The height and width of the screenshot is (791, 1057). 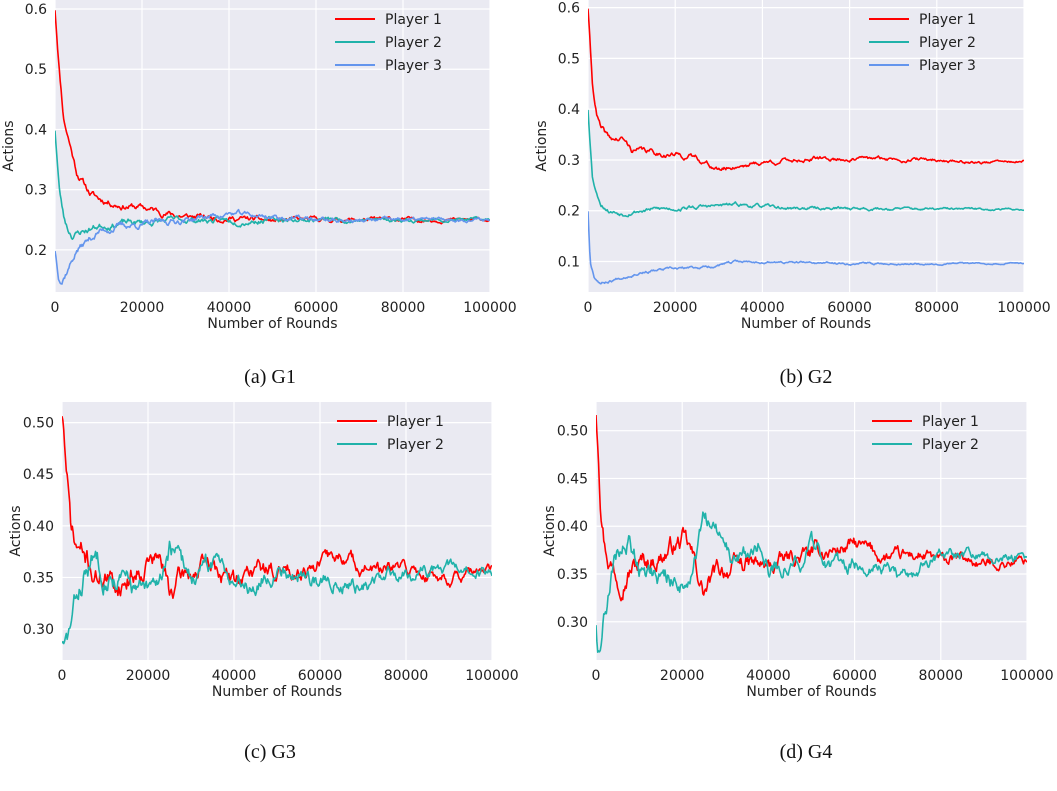 What do you see at coordinates (270, 752) in the screenshot?
I see `panel-caption: (c) G3` at bounding box center [270, 752].